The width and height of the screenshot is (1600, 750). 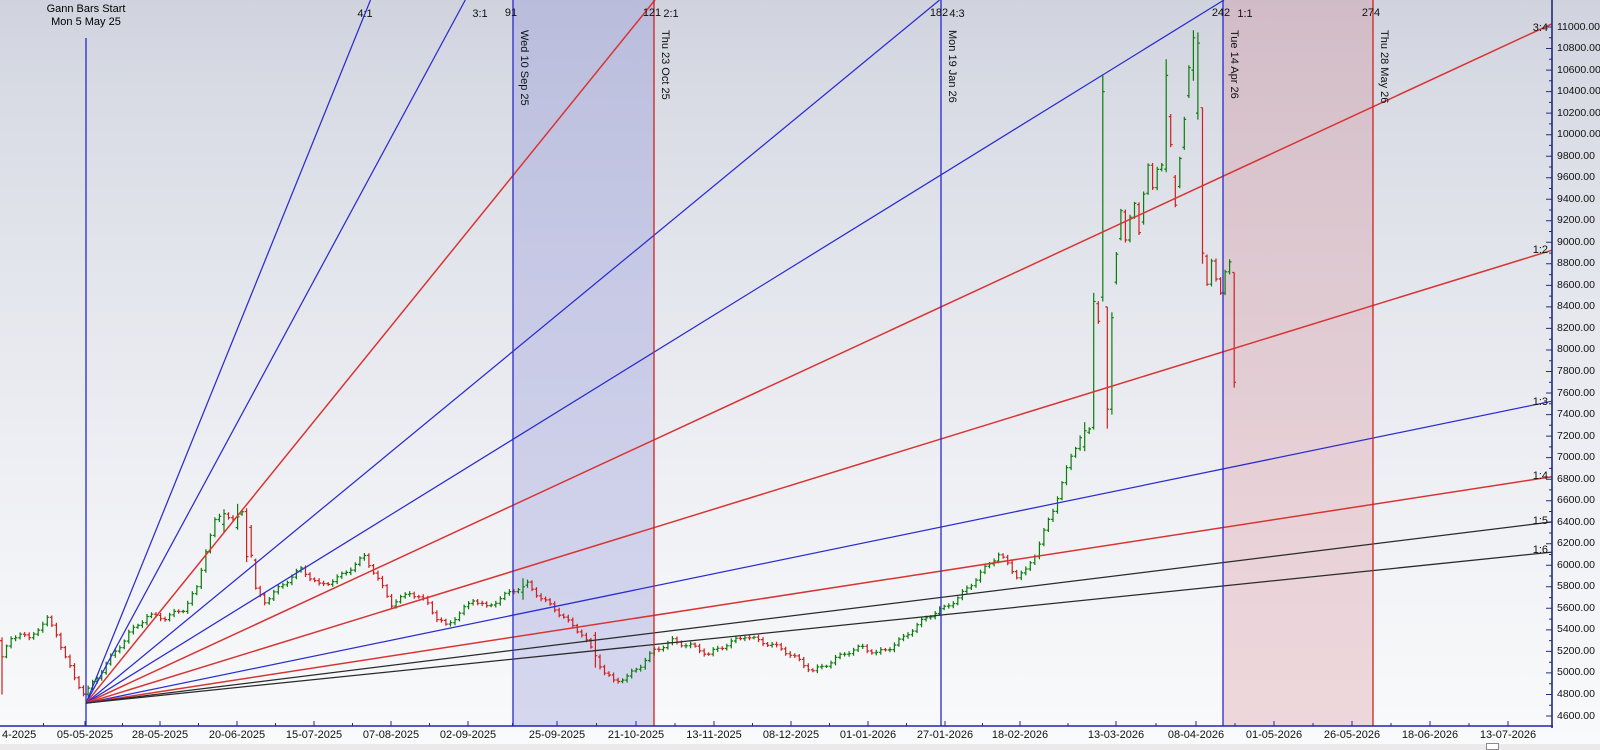 I want to click on x-axis-label-15: 08-04-2026, so click(x=1196, y=735).